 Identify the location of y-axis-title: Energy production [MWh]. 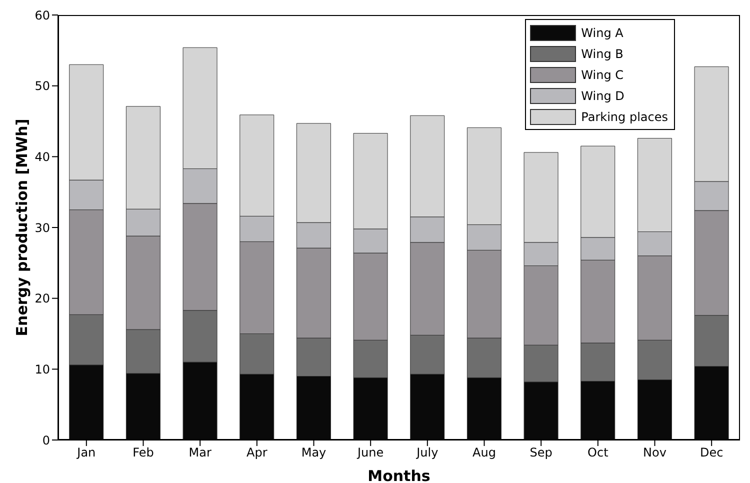
(22, 227).